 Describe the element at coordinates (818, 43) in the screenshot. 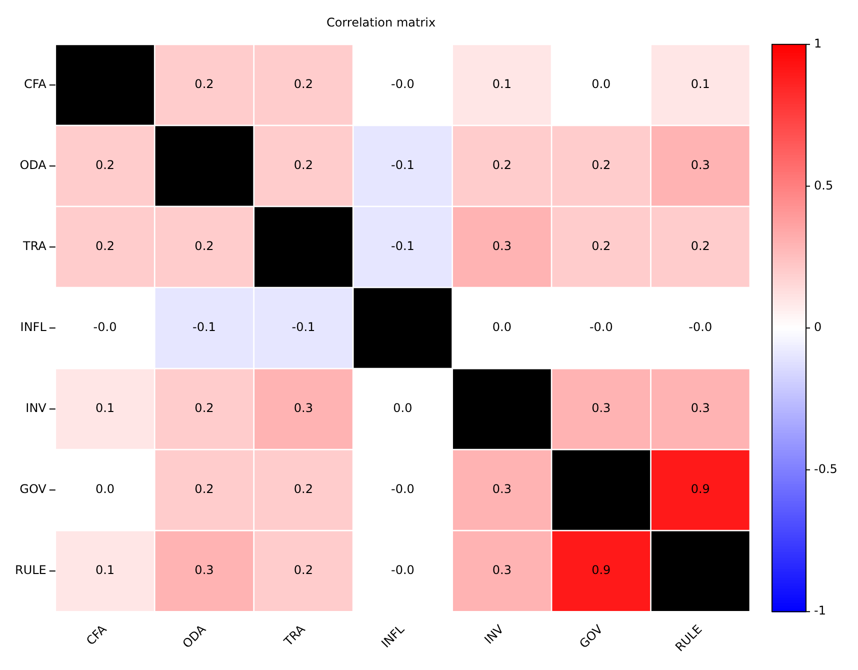

I see `color-bar-label: 1` at that location.